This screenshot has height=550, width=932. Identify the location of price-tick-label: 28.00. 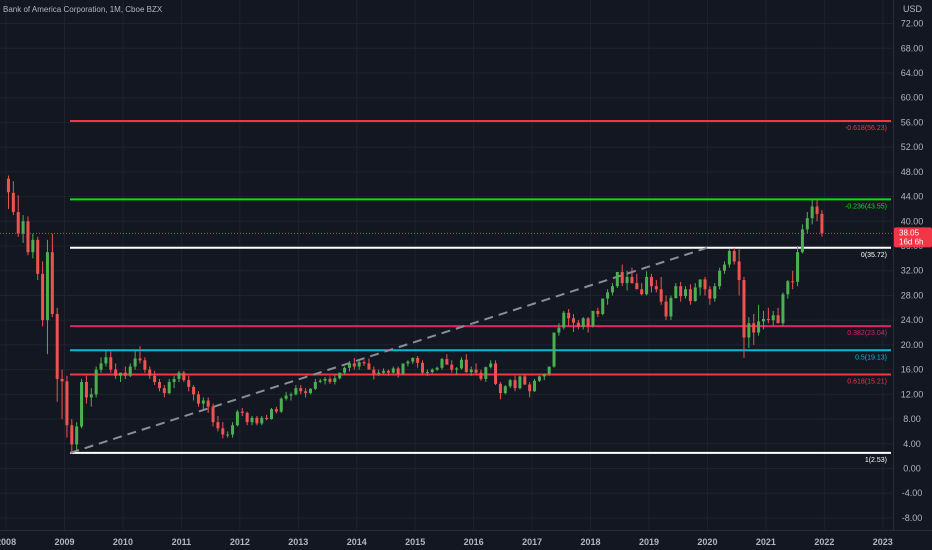
(912, 295).